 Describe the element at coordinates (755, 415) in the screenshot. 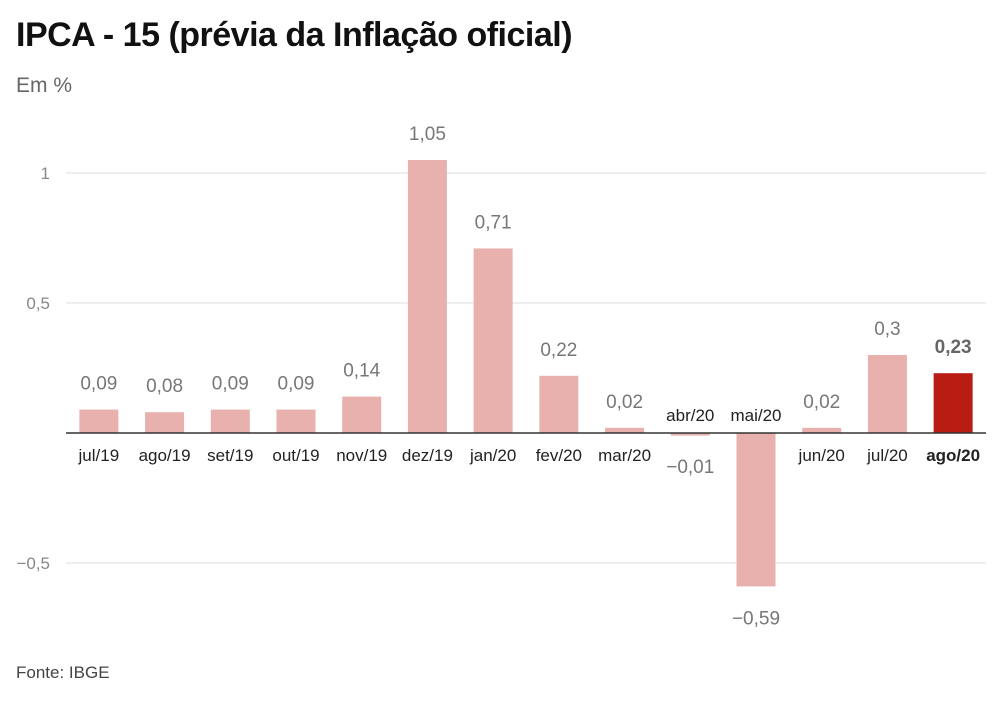

I see `category-label: mai/20` at that location.